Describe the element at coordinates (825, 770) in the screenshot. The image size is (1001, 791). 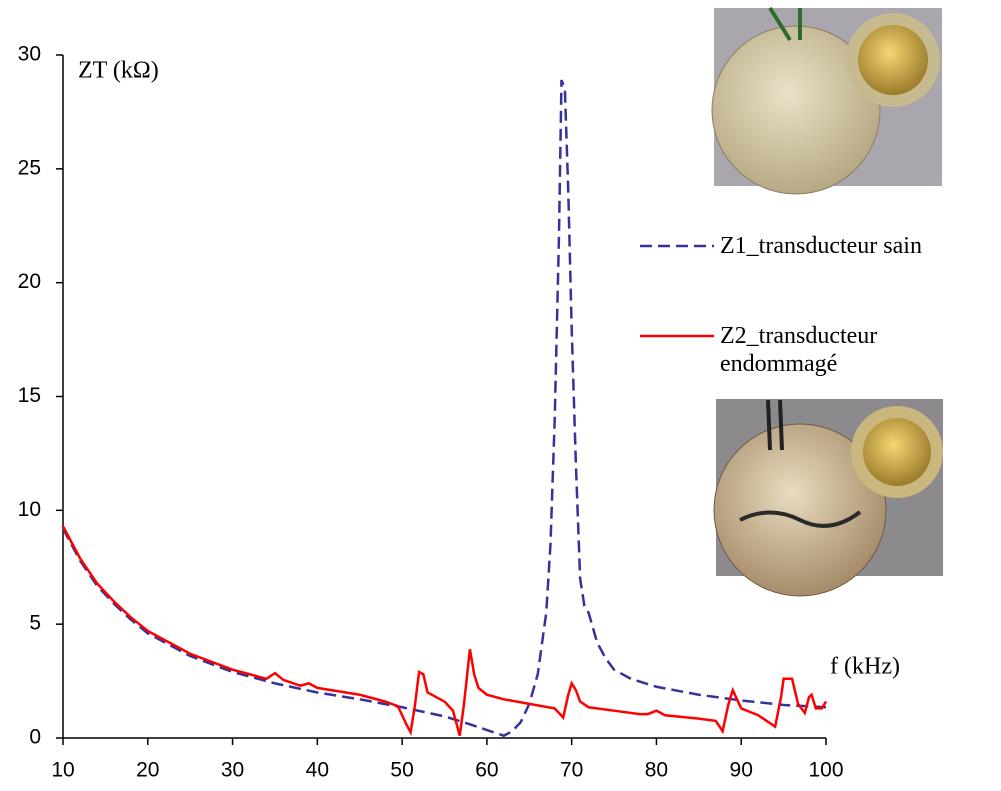
I see `x-tick-label: 100` at that location.